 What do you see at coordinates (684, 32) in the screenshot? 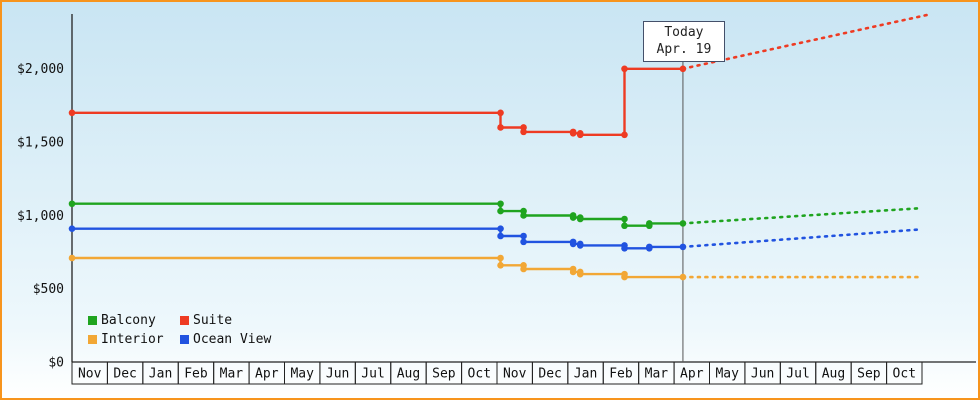
I see `today-label: Today` at bounding box center [684, 32].